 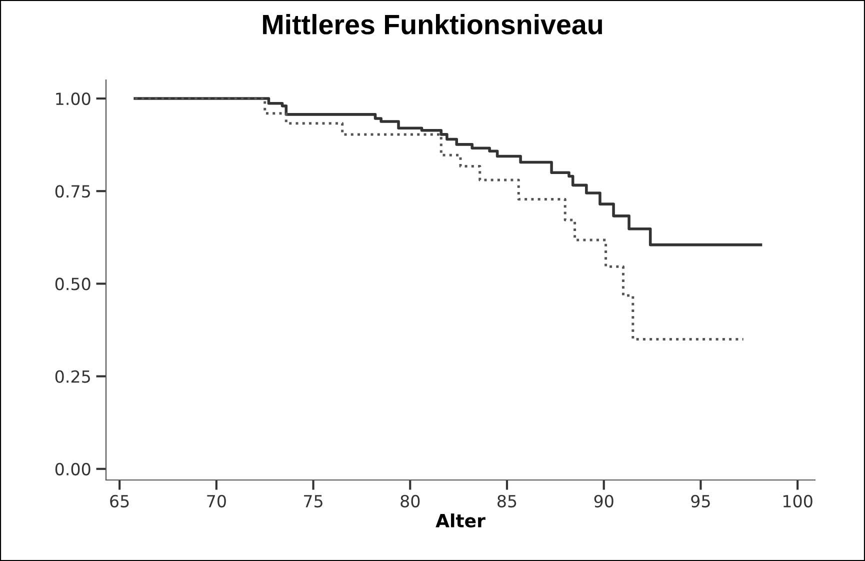 I want to click on y-tick-label: 1.00, so click(x=73, y=99).